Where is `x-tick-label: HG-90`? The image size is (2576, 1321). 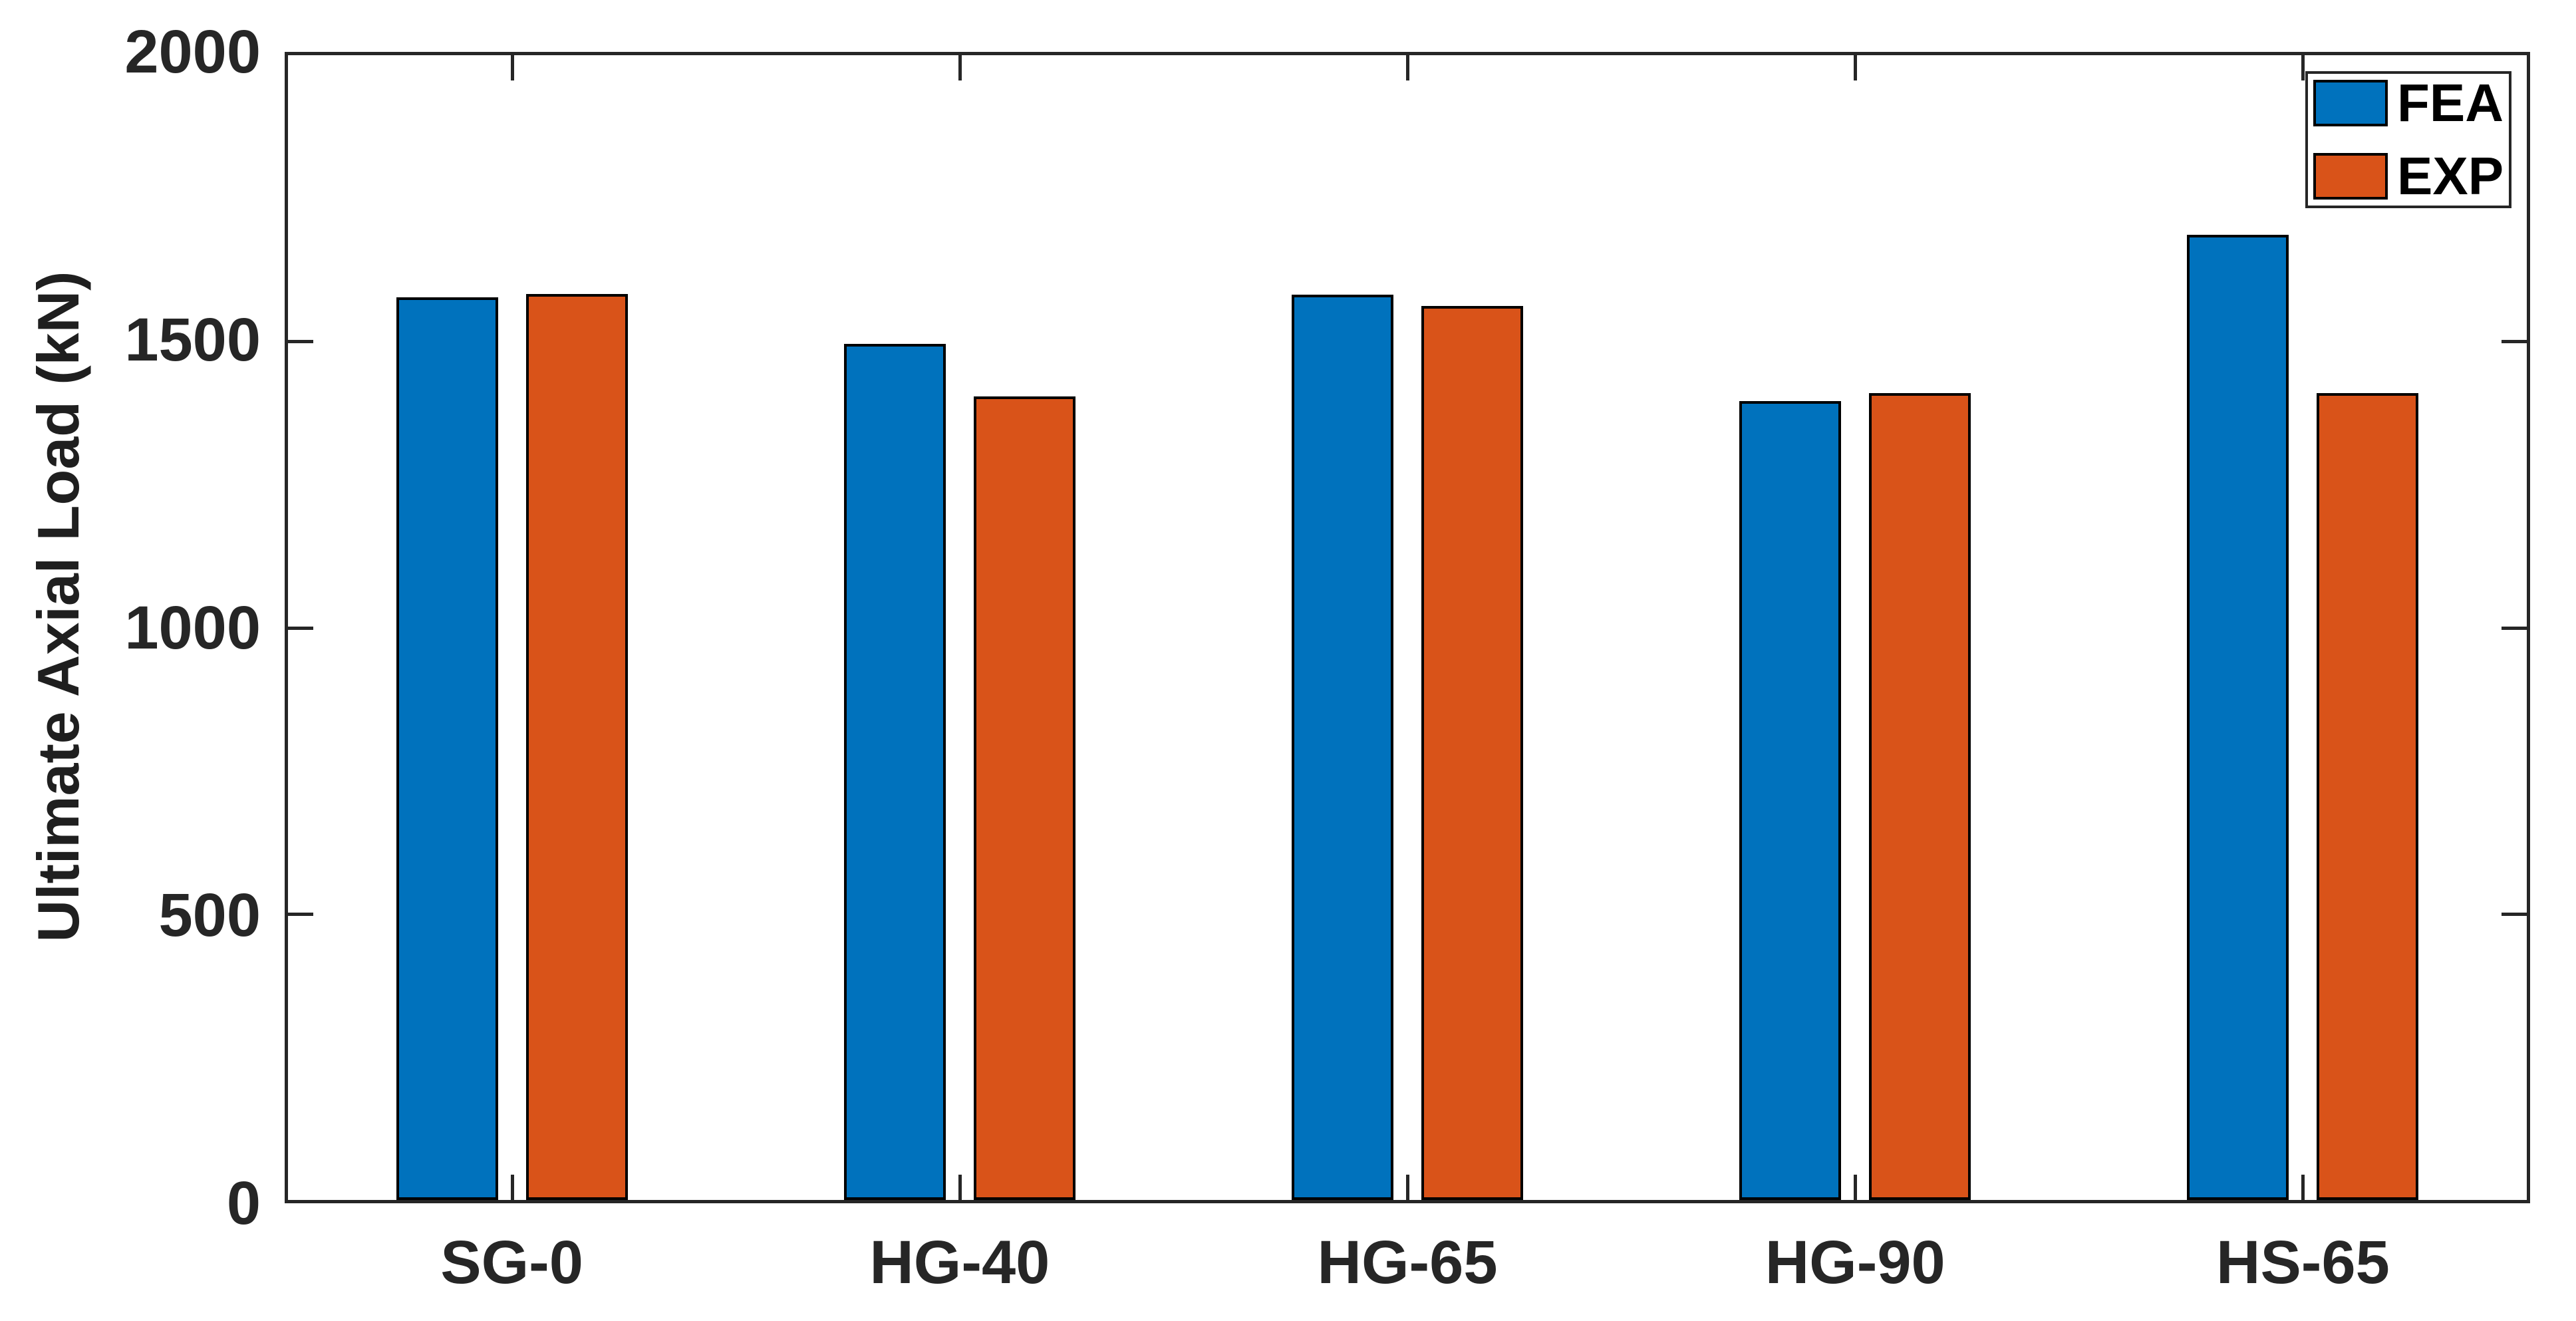
x-tick-label: HG-90 is located at coordinates (1855, 1262).